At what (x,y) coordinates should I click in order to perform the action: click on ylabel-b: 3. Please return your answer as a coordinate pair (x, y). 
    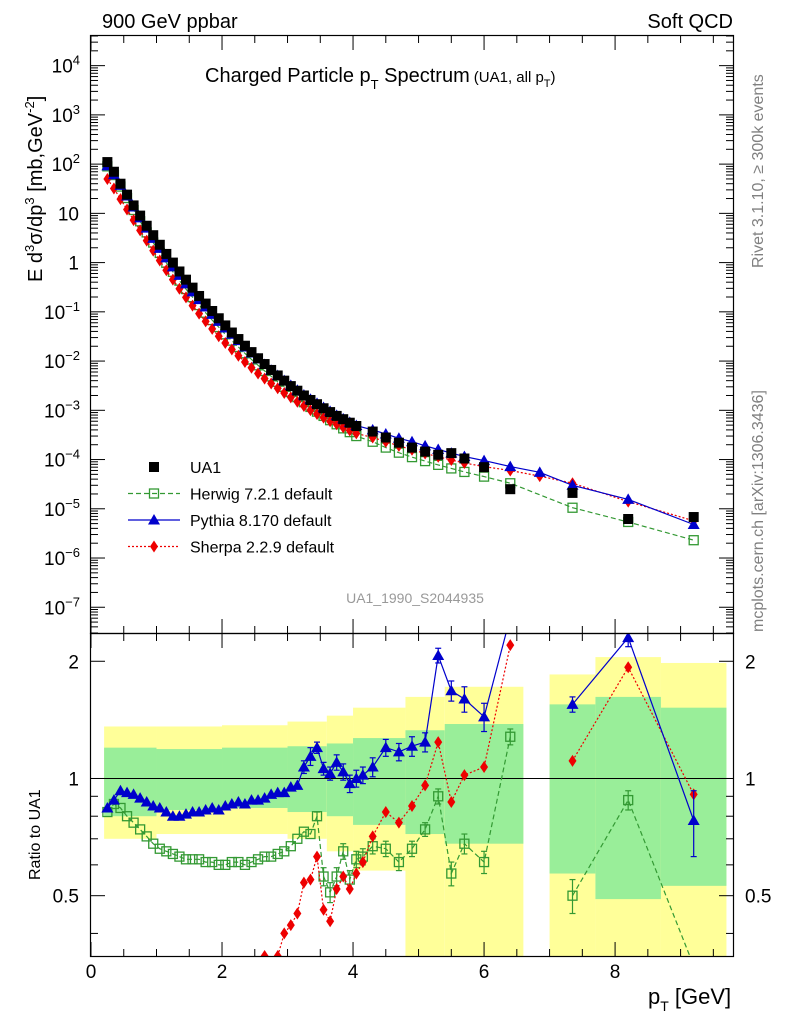
    Looking at the image, I should click on (29, 248).